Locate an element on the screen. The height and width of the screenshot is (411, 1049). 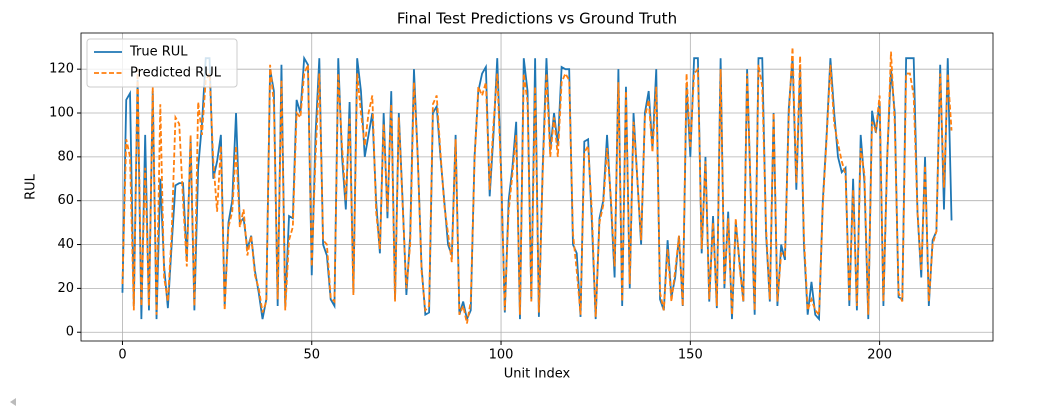
legend-box is located at coordinates (162, 63).